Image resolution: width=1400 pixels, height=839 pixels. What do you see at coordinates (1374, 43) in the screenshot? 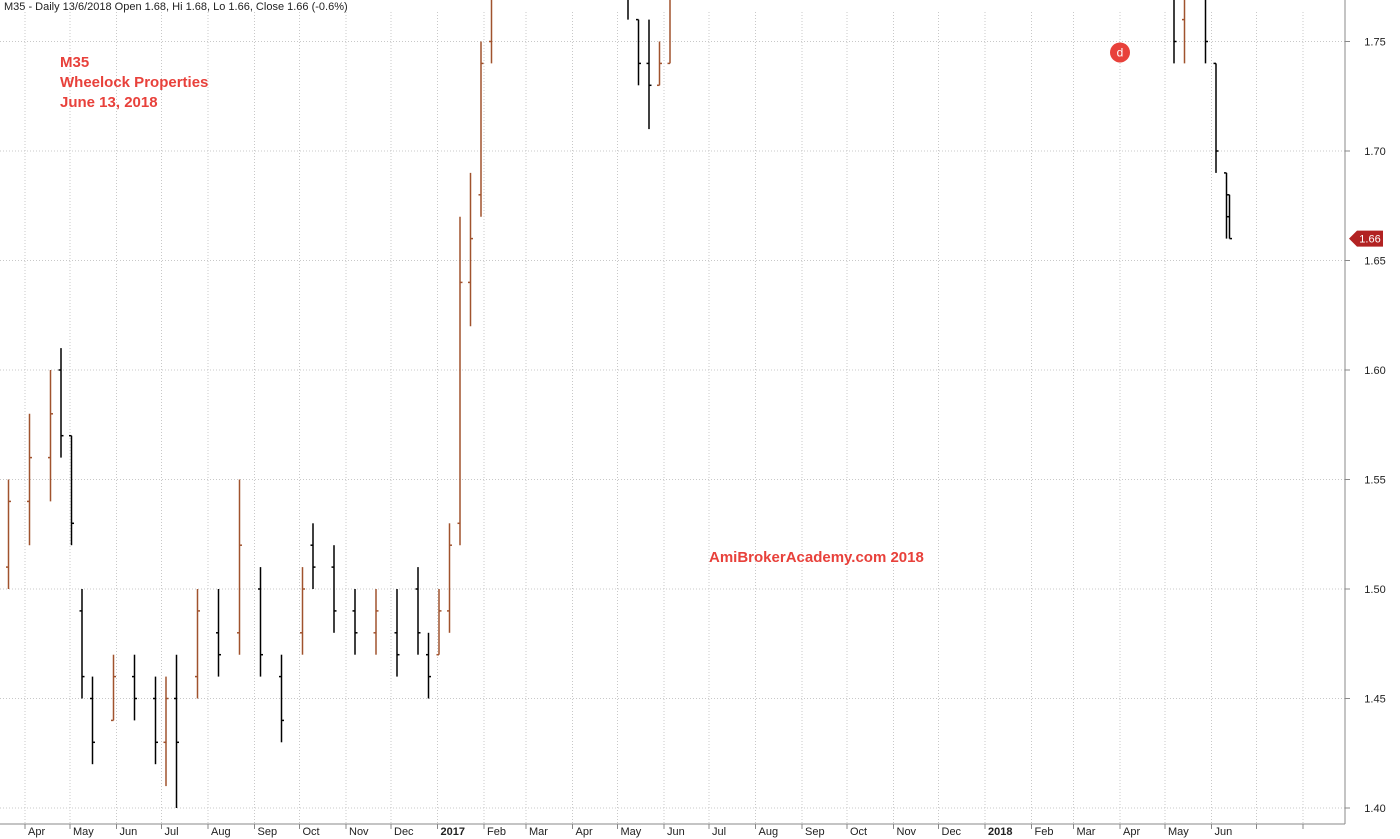
I see `y-tick-label: 1.75` at bounding box center [1374, 43].